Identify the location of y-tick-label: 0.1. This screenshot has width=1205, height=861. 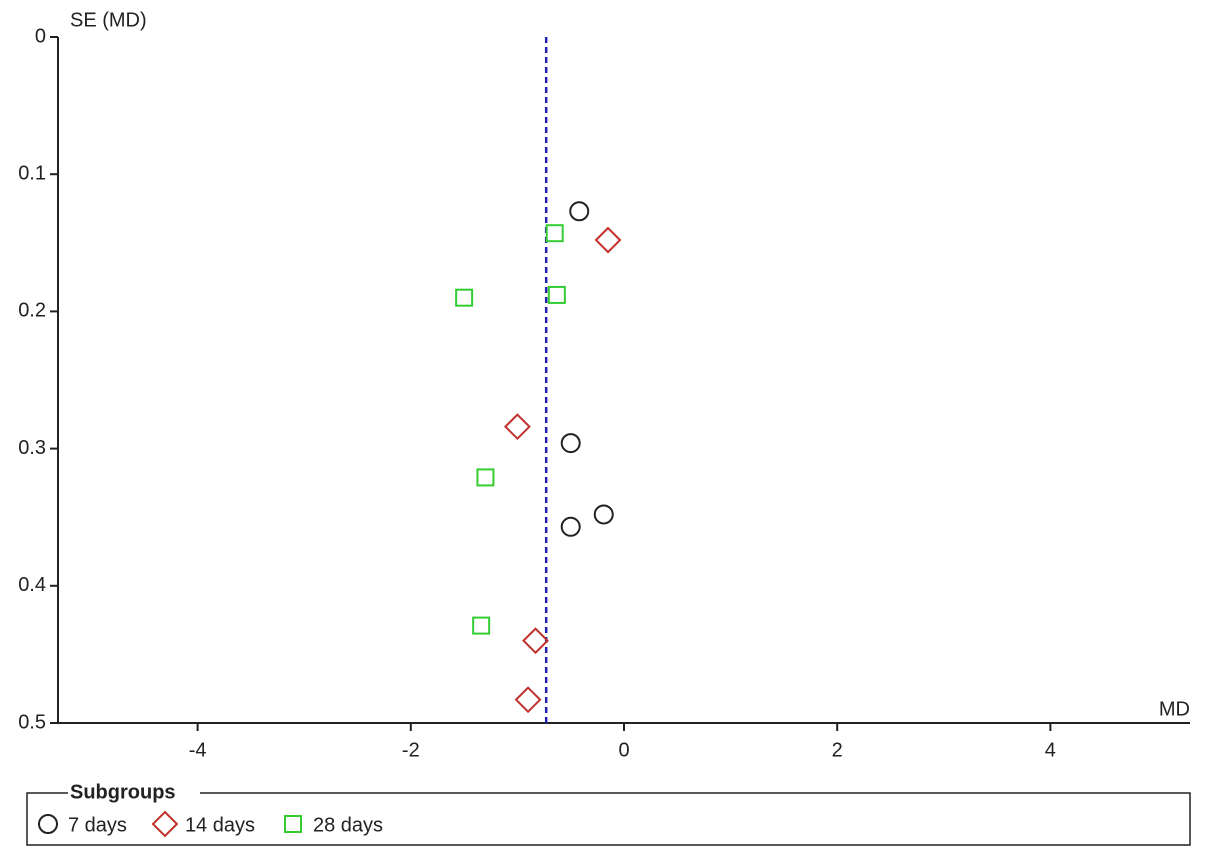
(32, 173).